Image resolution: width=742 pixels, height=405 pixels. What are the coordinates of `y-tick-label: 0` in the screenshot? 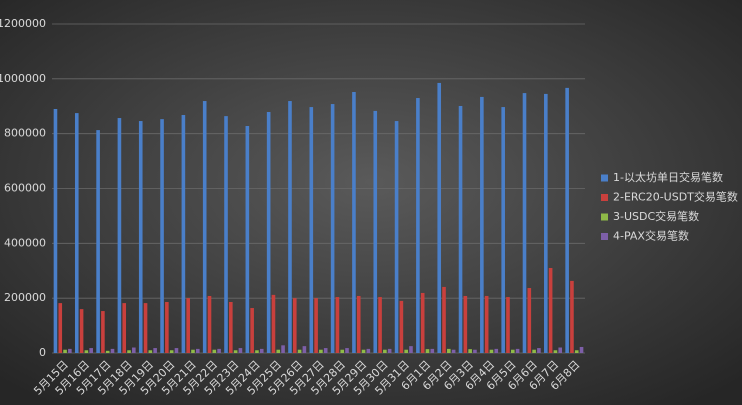 It's located at (42, 352).